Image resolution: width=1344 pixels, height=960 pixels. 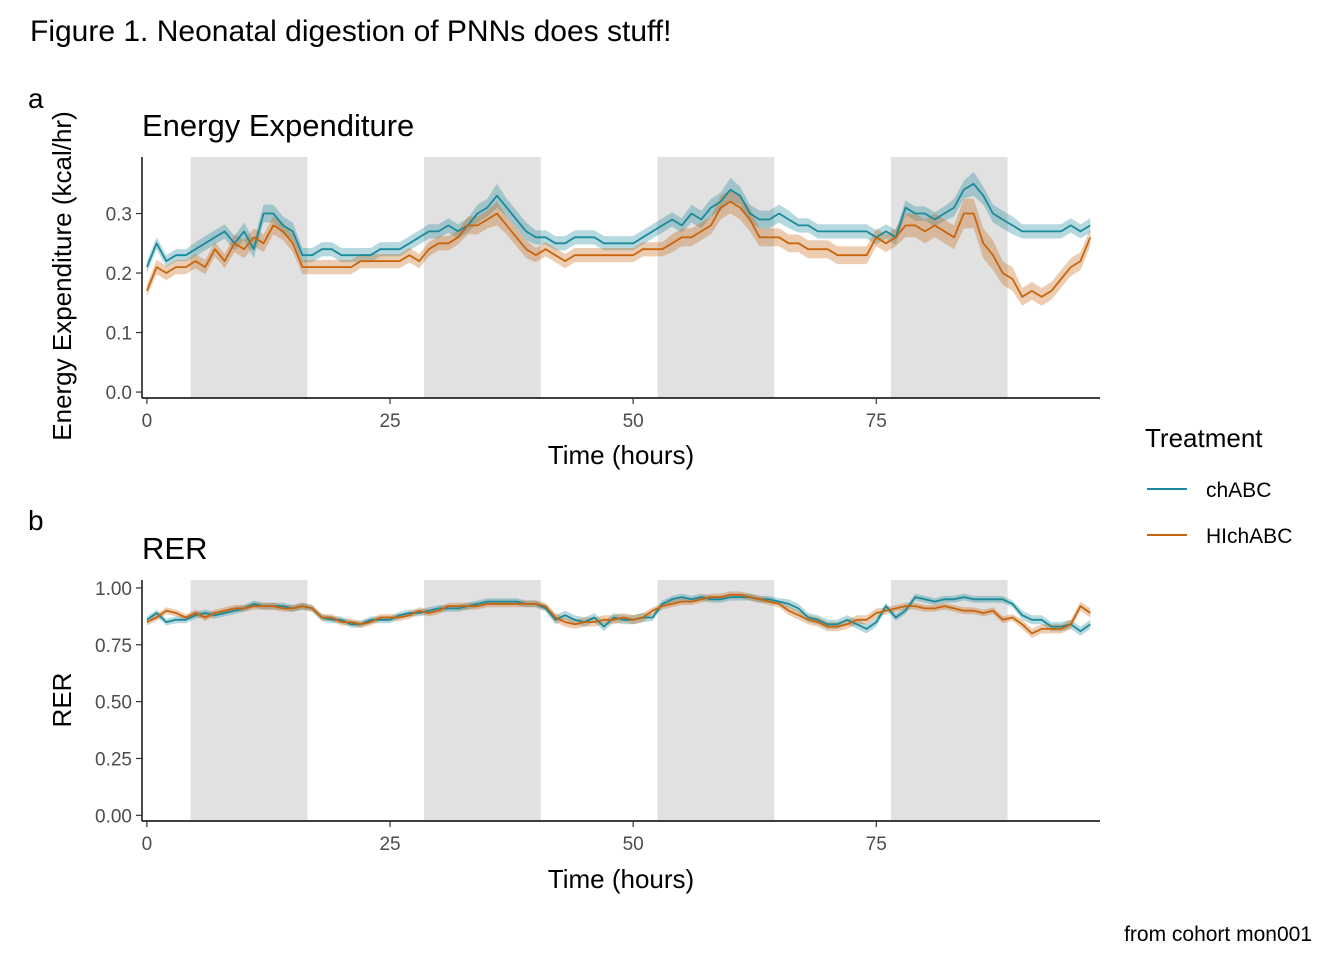 I want to click on panel-b-x-tick-label: 25, so click(x=389, y=844).